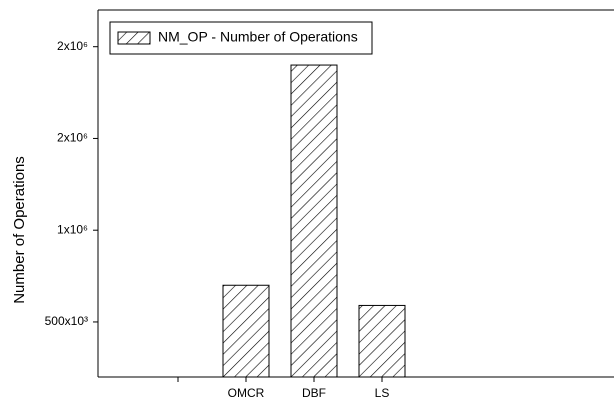 The height and width of the screenshot is (406, 614). What do you see at coordinates (382, 393) in the screenshot?
I see `x-tick-label: LS` at bounding box center [382, 393].